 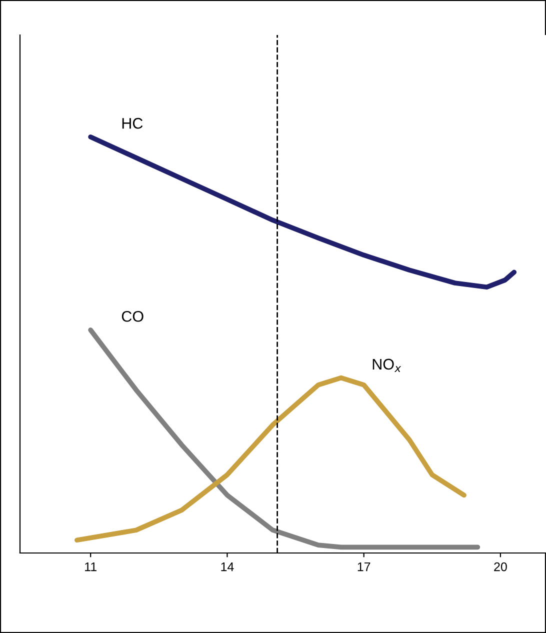 I want to click on series-label: NO$_{x}$, so click(x=387, y=365).